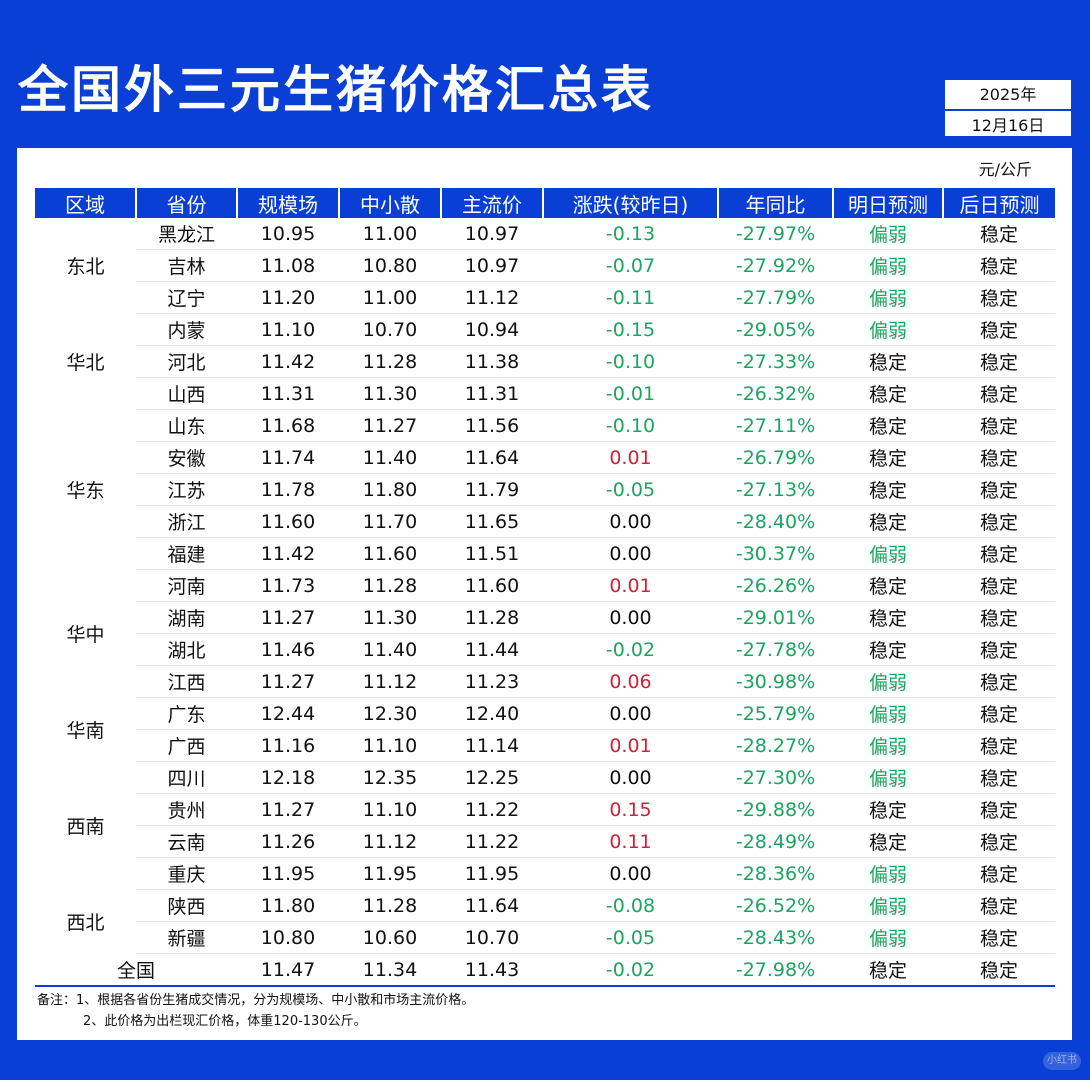 This screenshot has width=1090, height=1080. Describe the element at coordinates (776, 203) in the screenshot. I see `column-header: 年同比` at that location.